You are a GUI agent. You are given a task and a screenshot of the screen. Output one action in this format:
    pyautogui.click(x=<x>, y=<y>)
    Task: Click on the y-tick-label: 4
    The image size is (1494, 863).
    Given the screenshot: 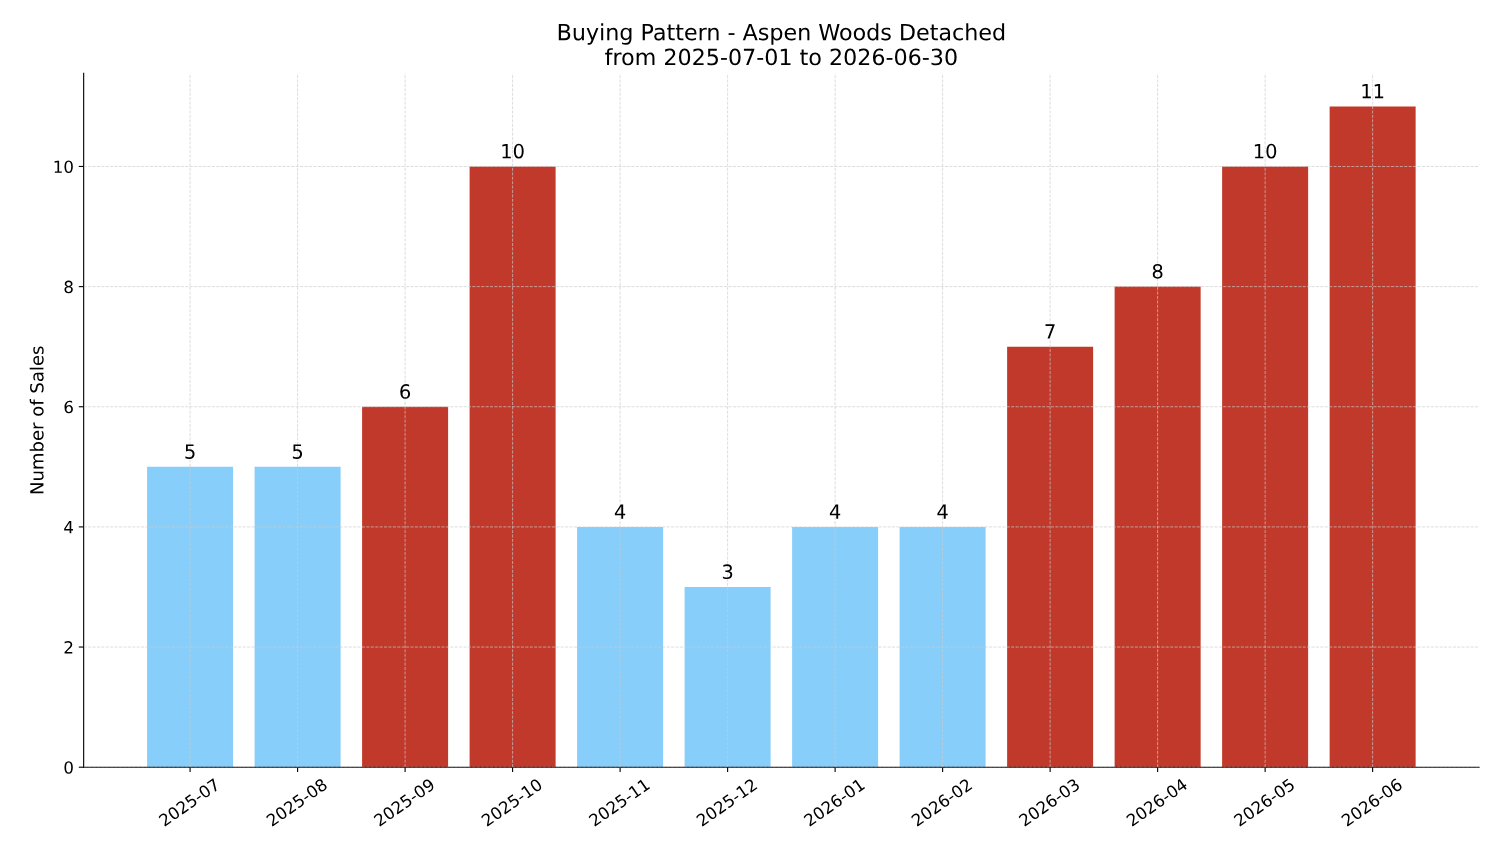 What is the action you would take?
    pyautogui.click(x=69, y=527)
    